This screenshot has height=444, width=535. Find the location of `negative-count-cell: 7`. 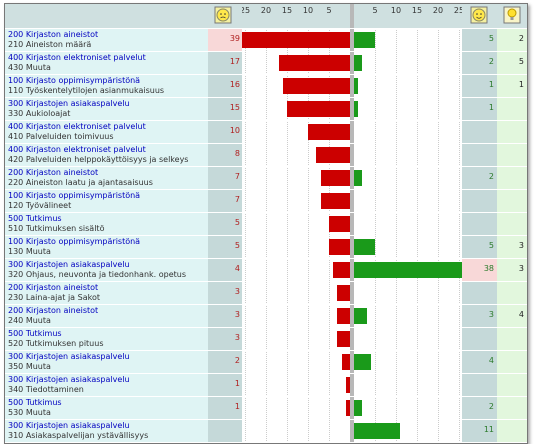

negative-count-cell: 7 is located at coordinates (225, 201).